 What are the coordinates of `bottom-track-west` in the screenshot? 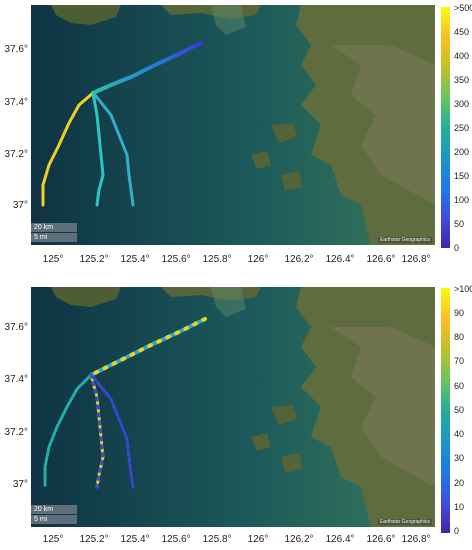 It's located at (68, 431).